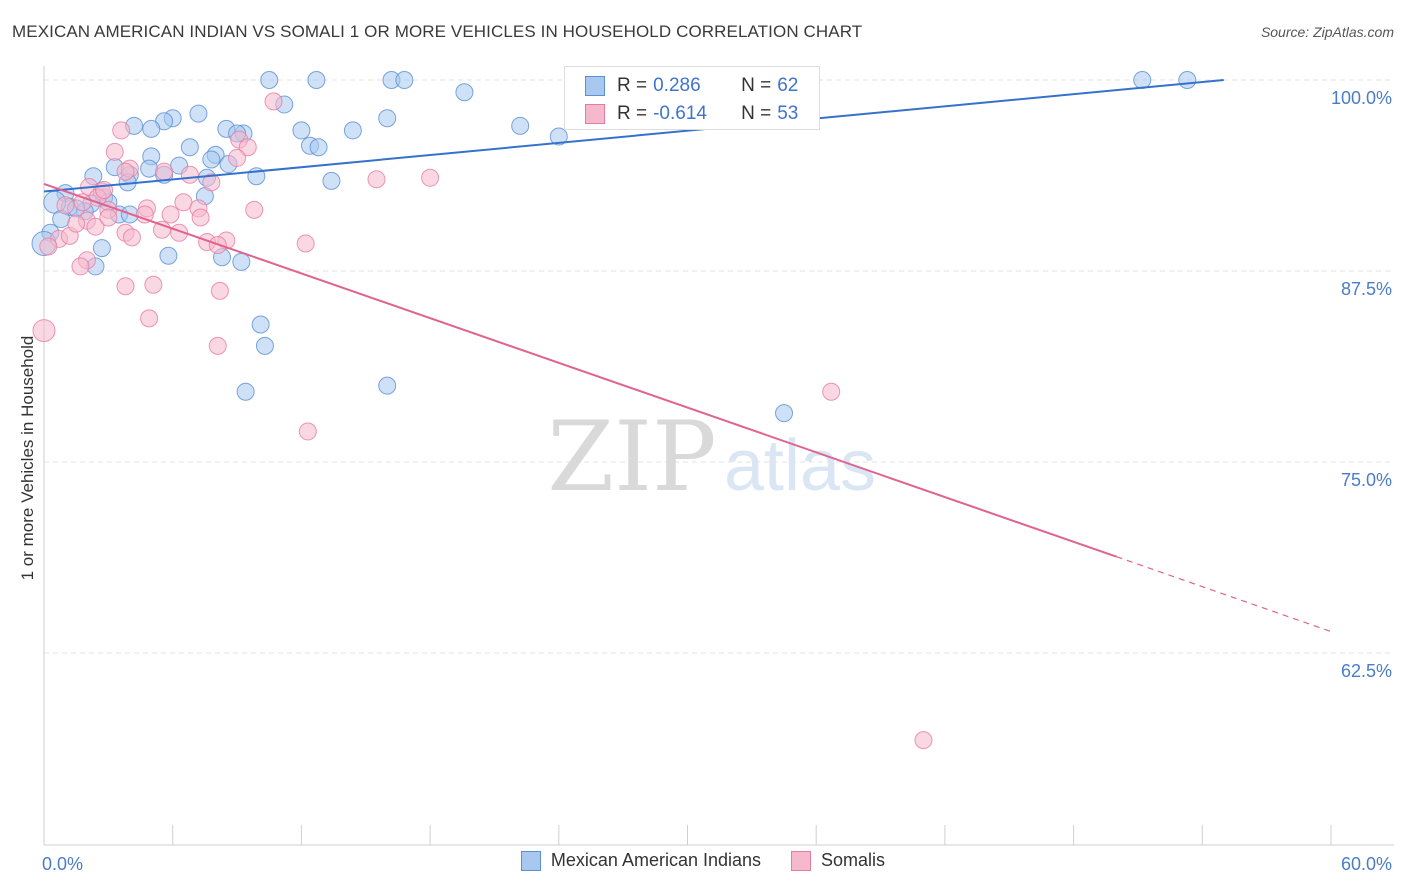 The height and width of the screenshot is (892, 1406). What do you see at coordinates (1366, 671) in the screenshot?
I see `y-tick-label: 62.5%` at bounding box center [1366, 671].